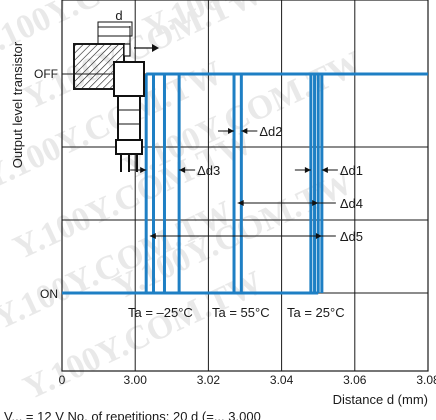  What do you see at coordinates (282, 380) in the screenshot?
I see `x-tick-label: 3.04` at bounding box center [282, 380].